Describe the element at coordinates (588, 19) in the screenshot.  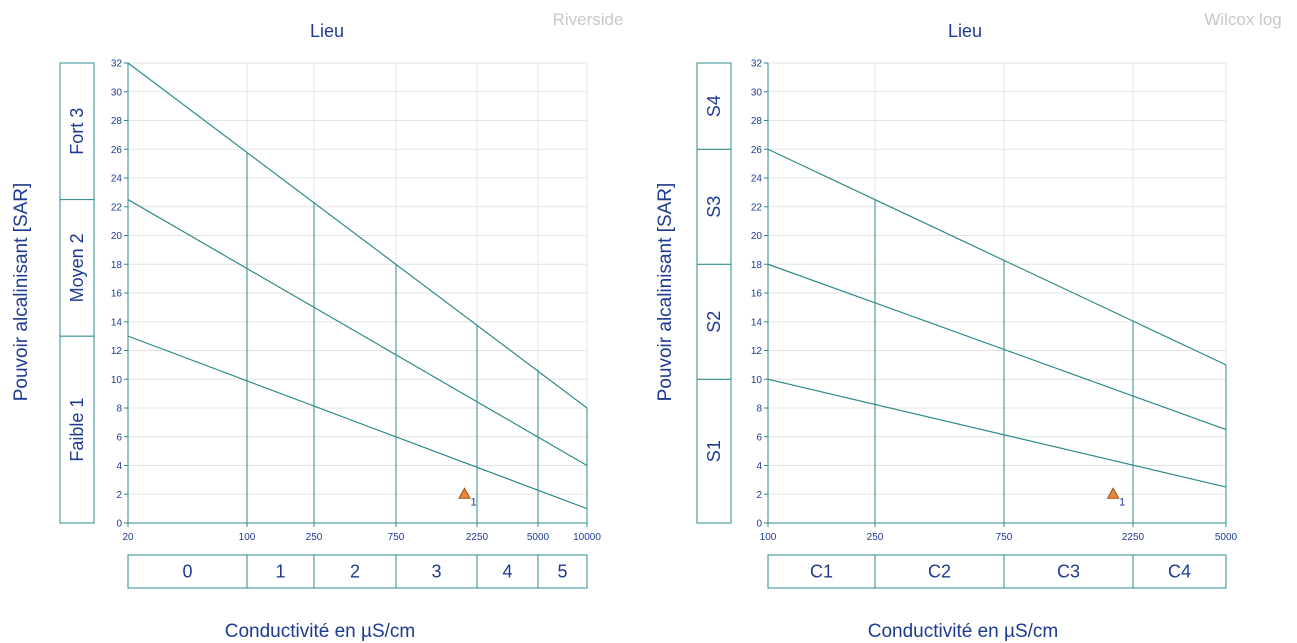
I see `watermark-label: Riverside` at that location.